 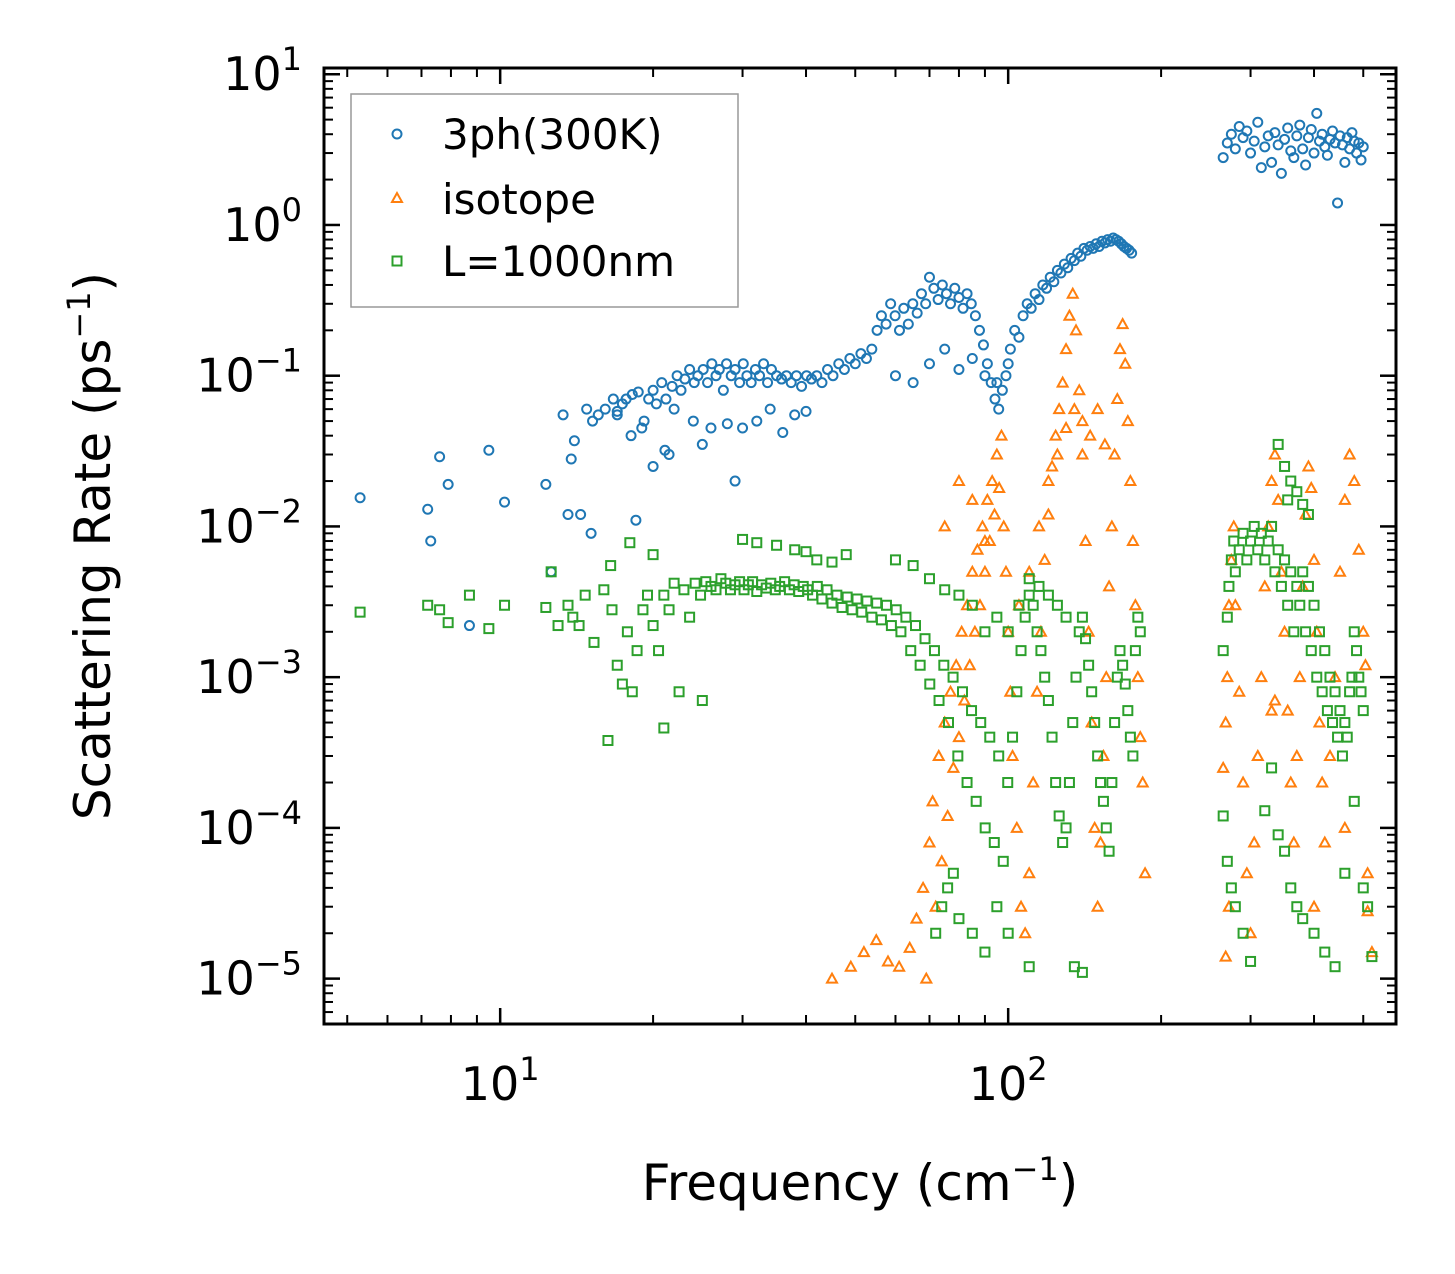 I want to click on y-tick-label: 10¹, so click(x=262, y=70).